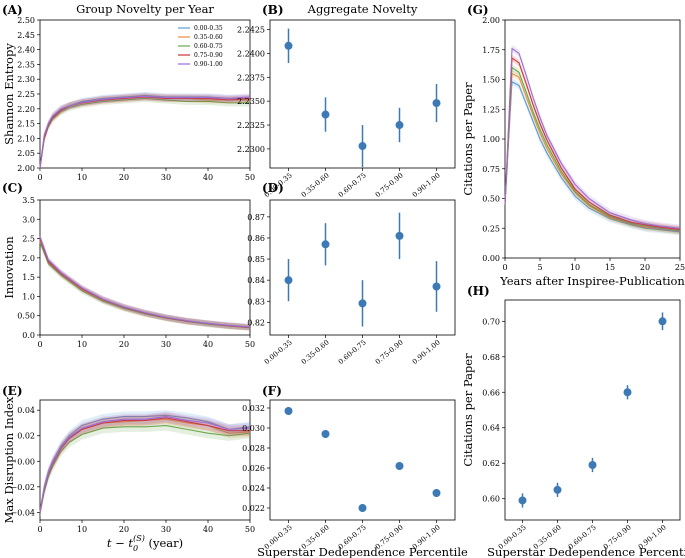 Image resolution: width=685 pixels, height=558 pixels. I want to click on y-tick-label: 0.82, so click(256, 322).